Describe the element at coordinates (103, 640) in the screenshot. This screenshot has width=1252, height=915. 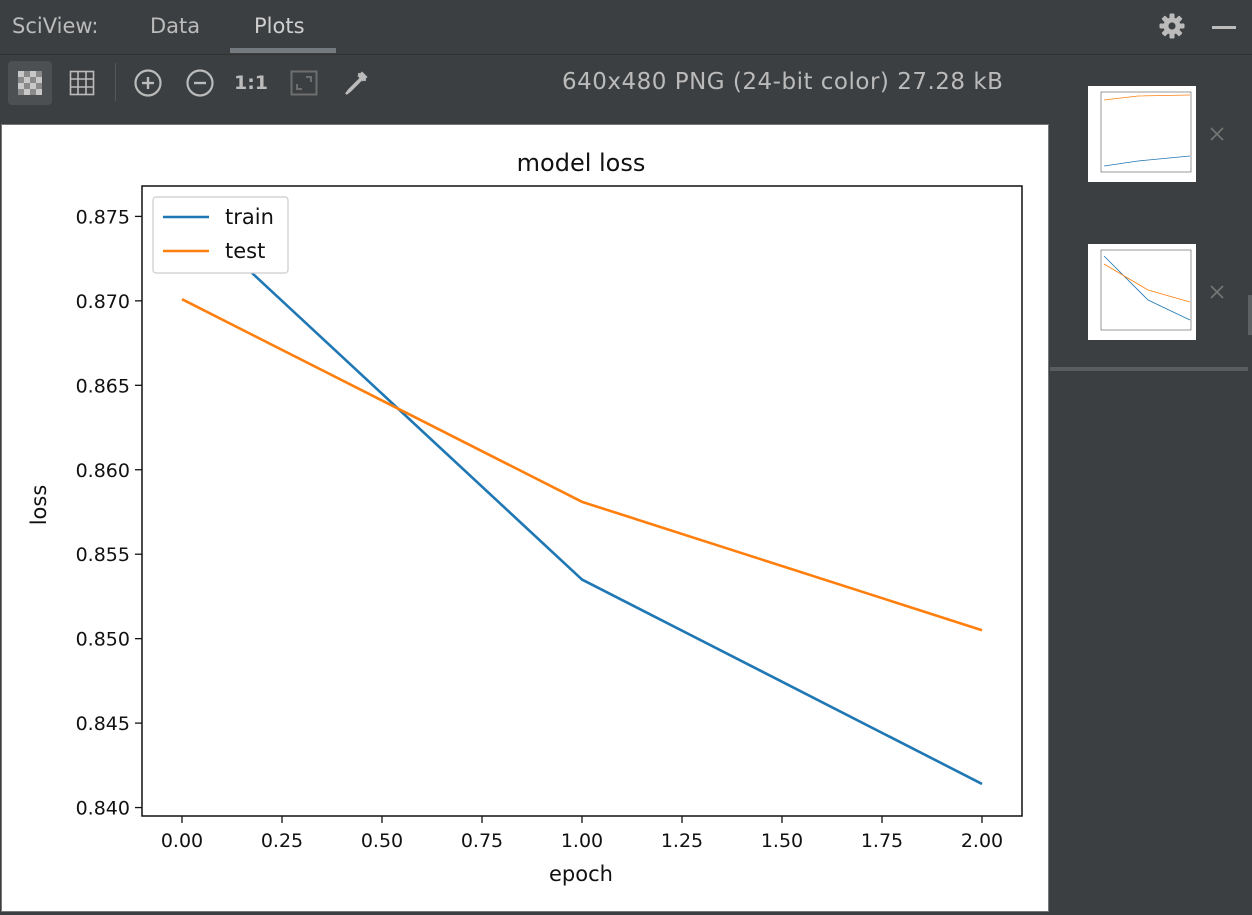
I see `y-tick-label: 0.850` at that location.